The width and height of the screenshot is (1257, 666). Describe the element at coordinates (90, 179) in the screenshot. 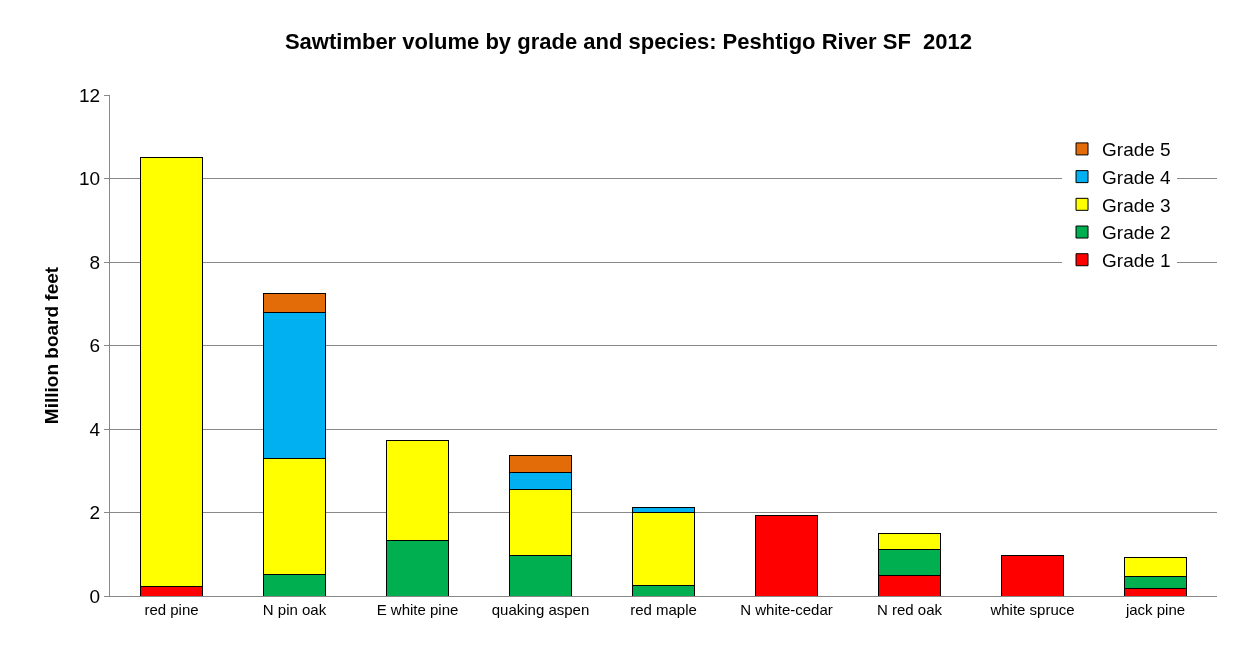

I see `y-tick-label: 10` at that location.